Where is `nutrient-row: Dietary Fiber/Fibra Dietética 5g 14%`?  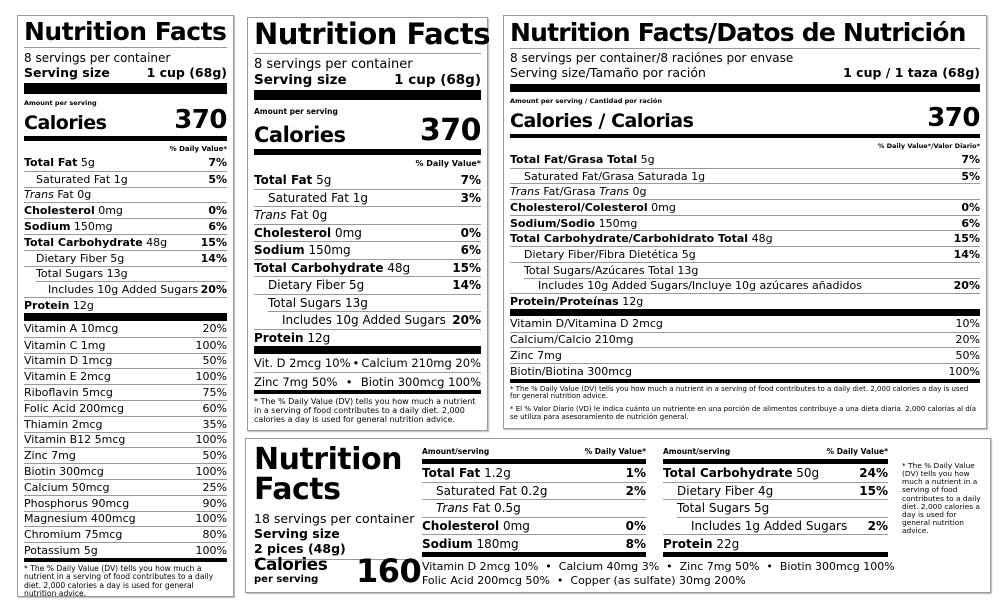
nutrient-row: Dietary Fiber/Fibra Dietética 5g 14% is located at coordinates (745, 254).